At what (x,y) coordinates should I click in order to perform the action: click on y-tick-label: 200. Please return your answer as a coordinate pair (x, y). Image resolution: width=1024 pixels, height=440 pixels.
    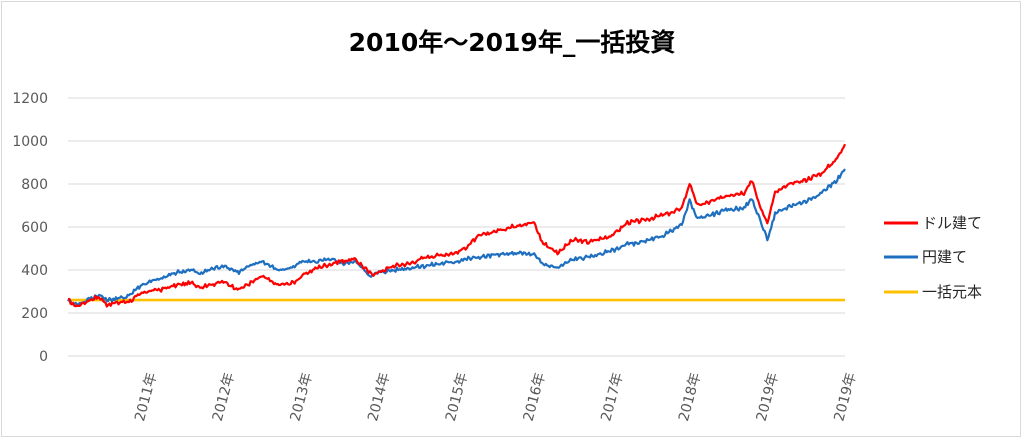
    Looking at the image, I should click on (34, 314).